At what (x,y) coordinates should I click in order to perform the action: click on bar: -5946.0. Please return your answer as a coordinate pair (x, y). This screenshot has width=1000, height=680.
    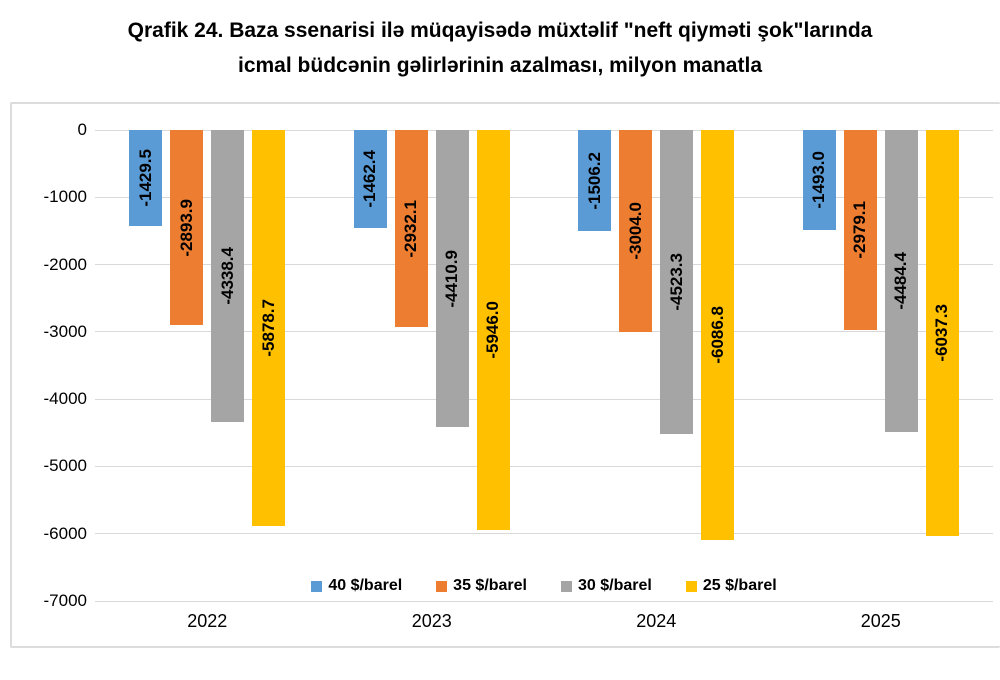
    Looking at the image, I should click on (493, 330).